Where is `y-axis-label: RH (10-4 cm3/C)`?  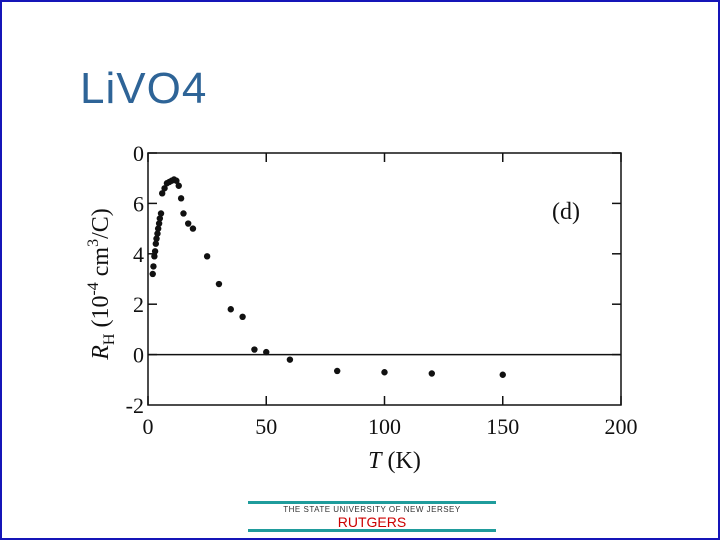
y-axis-label: RH (10-4 cm3/C) is located at coordinates (101, 284).